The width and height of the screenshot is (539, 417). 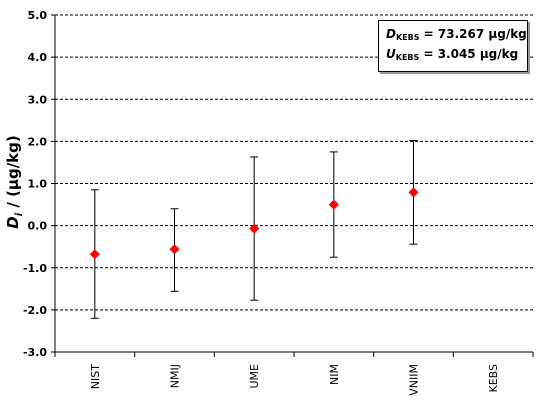 What do you see at coordinates (38, 99) in the screenshot?
I see `y-tick-label: 3.0` at bounding box center [38, 99].